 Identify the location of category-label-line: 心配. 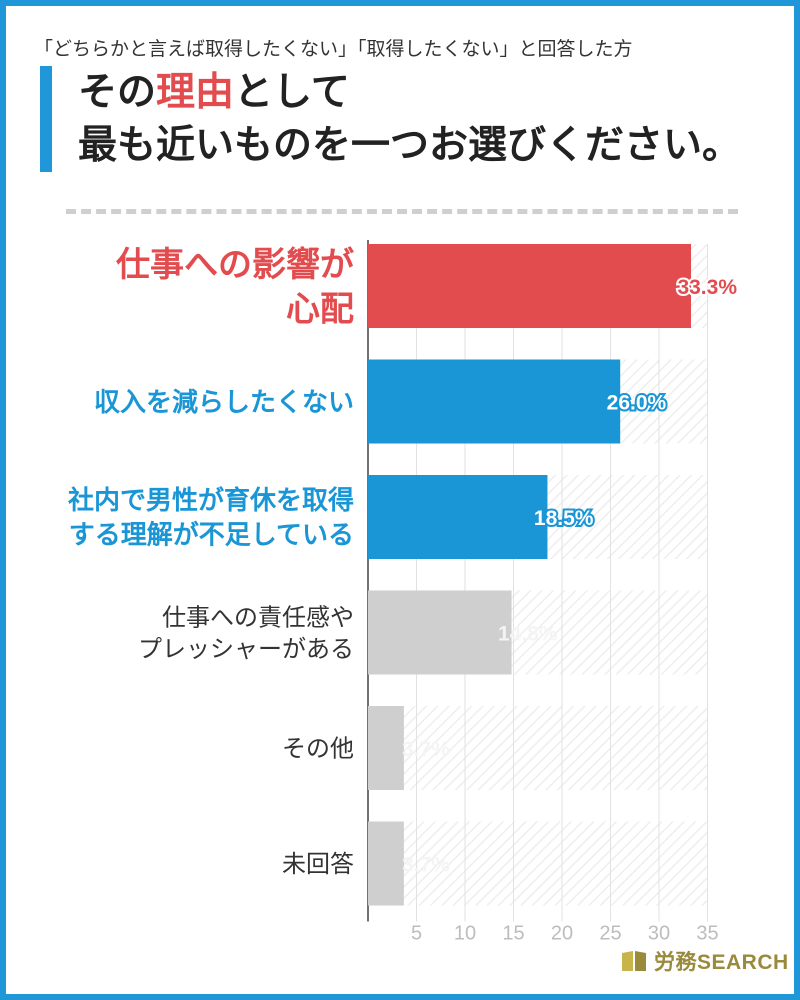
(320, 310).